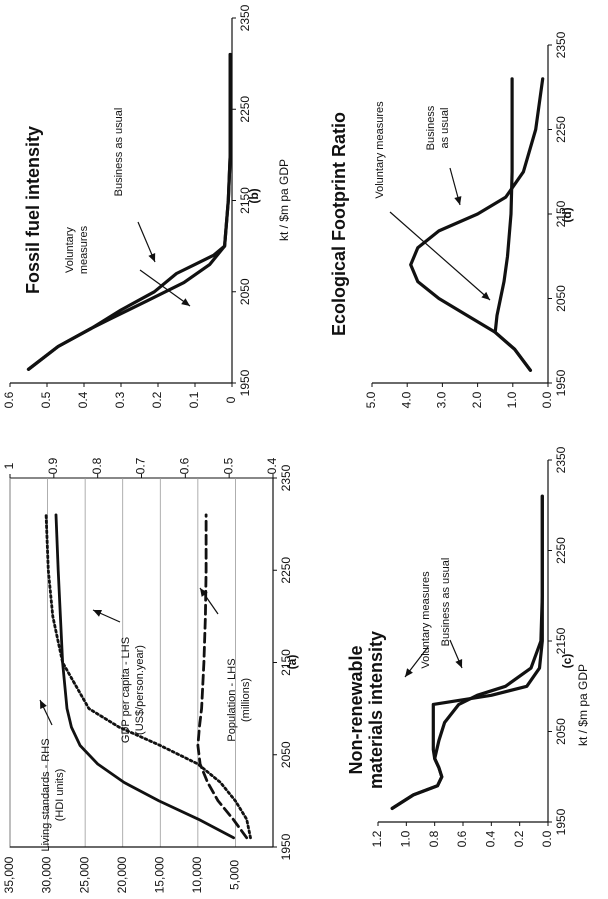  I want to click on y-tick-label-c: 0.4, so click(491, 838).